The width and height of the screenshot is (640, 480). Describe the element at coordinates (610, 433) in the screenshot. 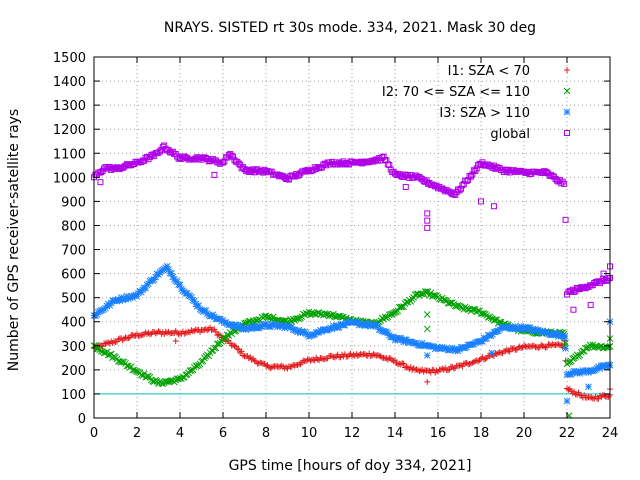

I see `x-tick-label: 24` at that location.